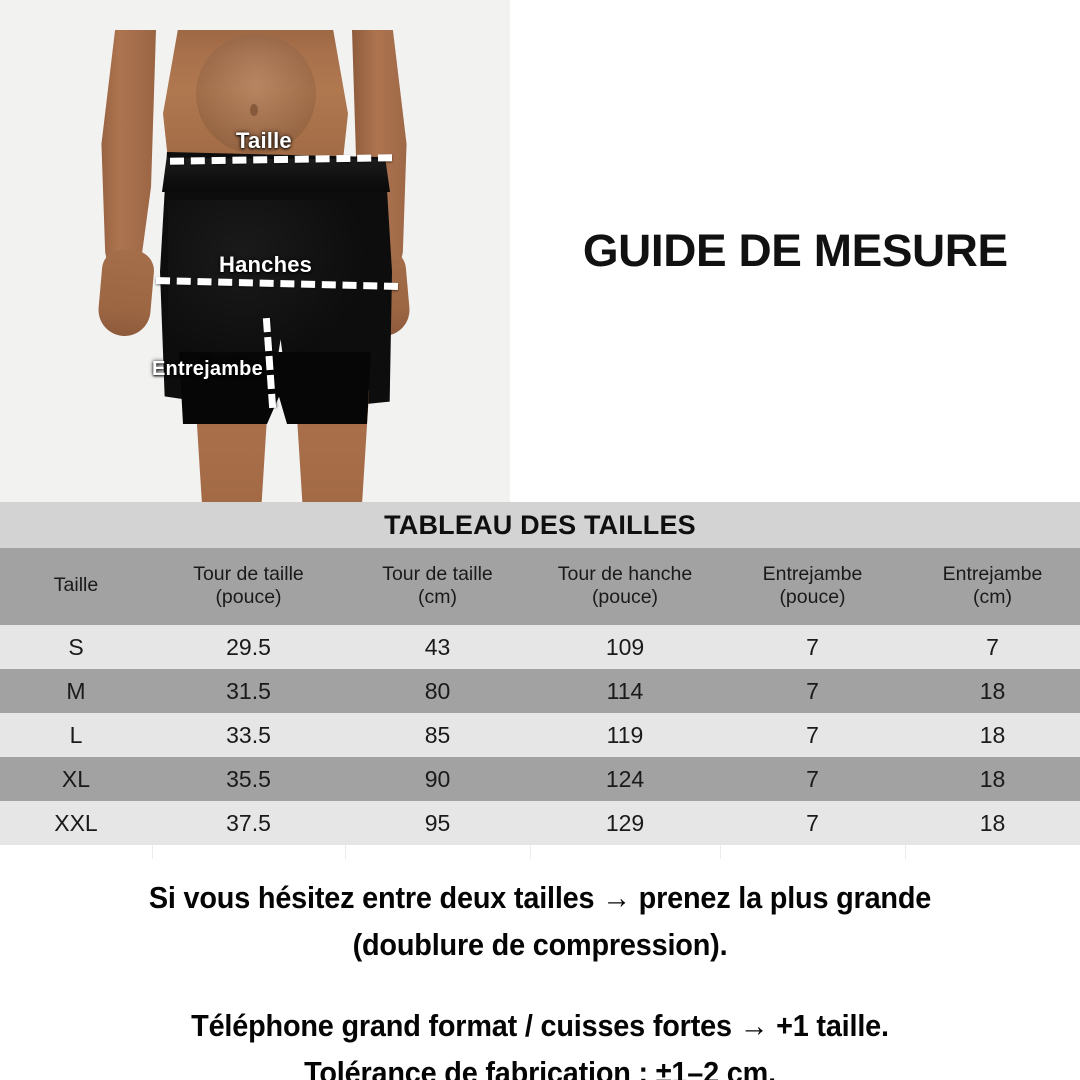  I want to click on cell-waist-cm: 43, so click(437, 646).